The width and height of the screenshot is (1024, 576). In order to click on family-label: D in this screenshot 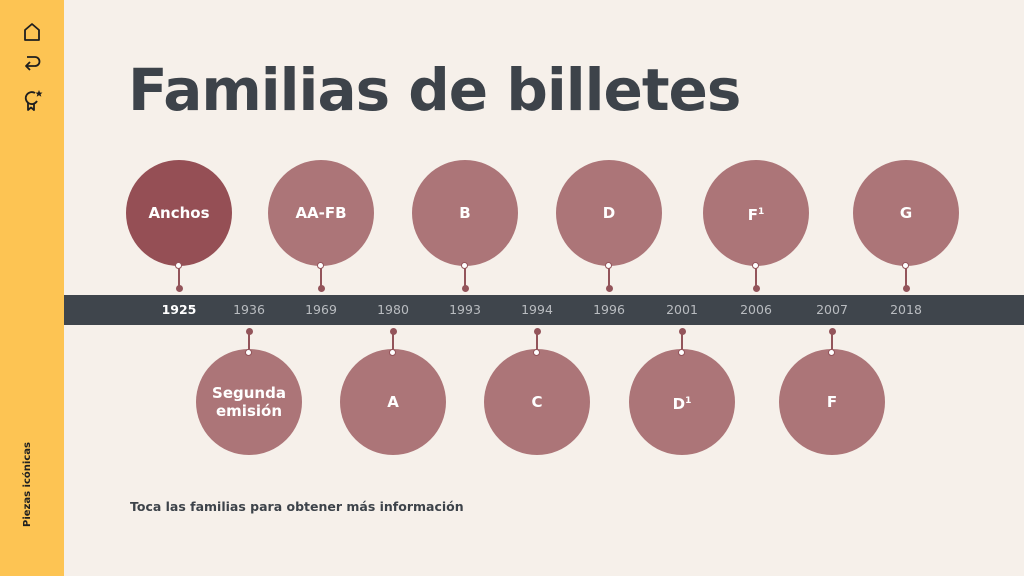, I will do `click(609, 213)`.